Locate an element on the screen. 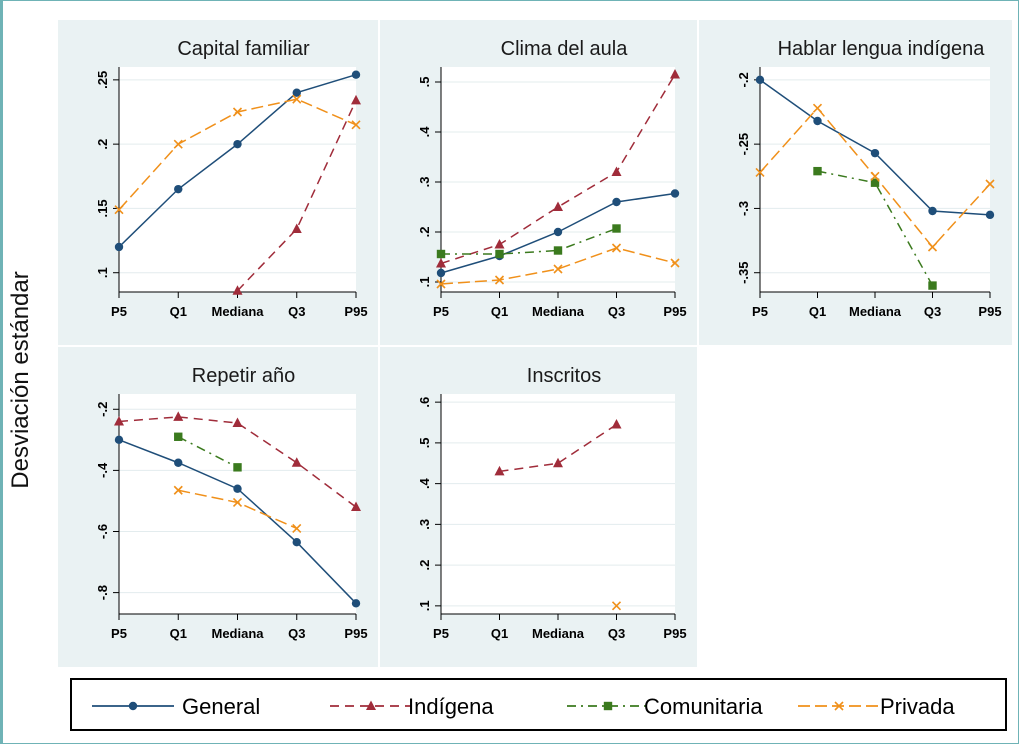 The image size is (1021, 746). y-tick-label: .2 is located at coordinates (424, 565).